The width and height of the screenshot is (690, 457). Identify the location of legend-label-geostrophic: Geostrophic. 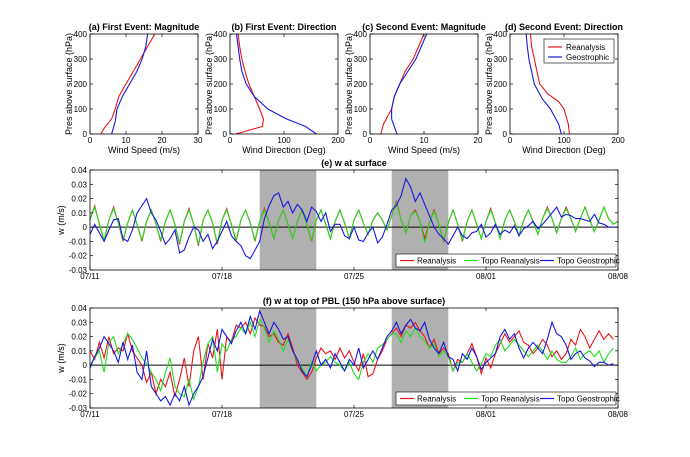
(587, 57).